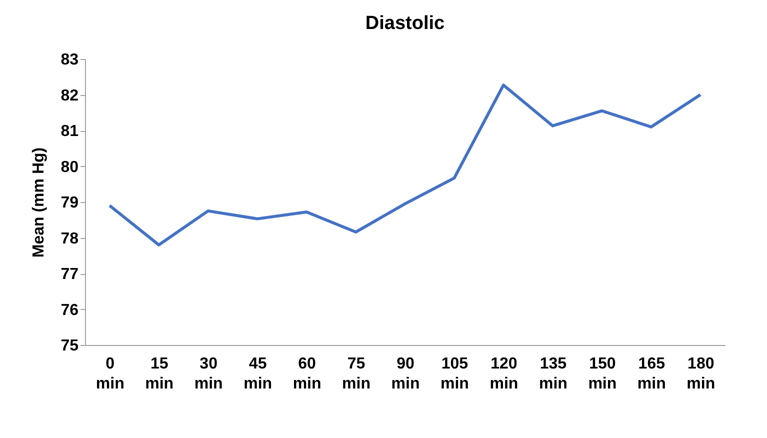  What do you see at coordinates (69, 60) in the screenshot?
I see `y-tick-label: 83` at bounding box center [69, 60].